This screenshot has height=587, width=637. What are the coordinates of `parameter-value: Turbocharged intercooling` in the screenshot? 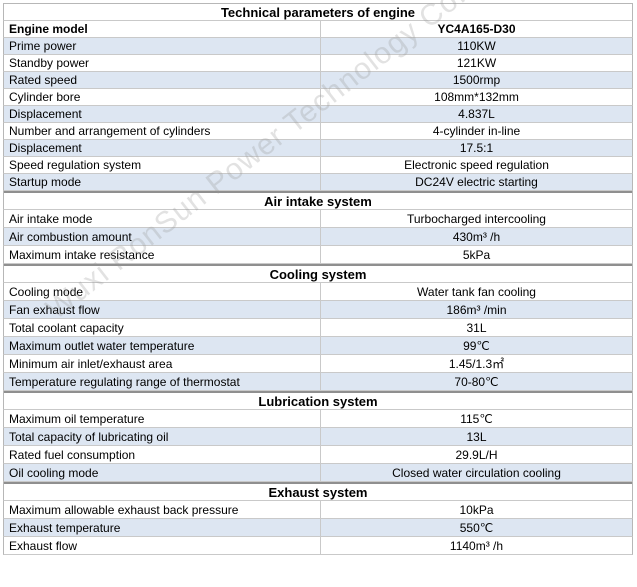 It's located at (476, 218).